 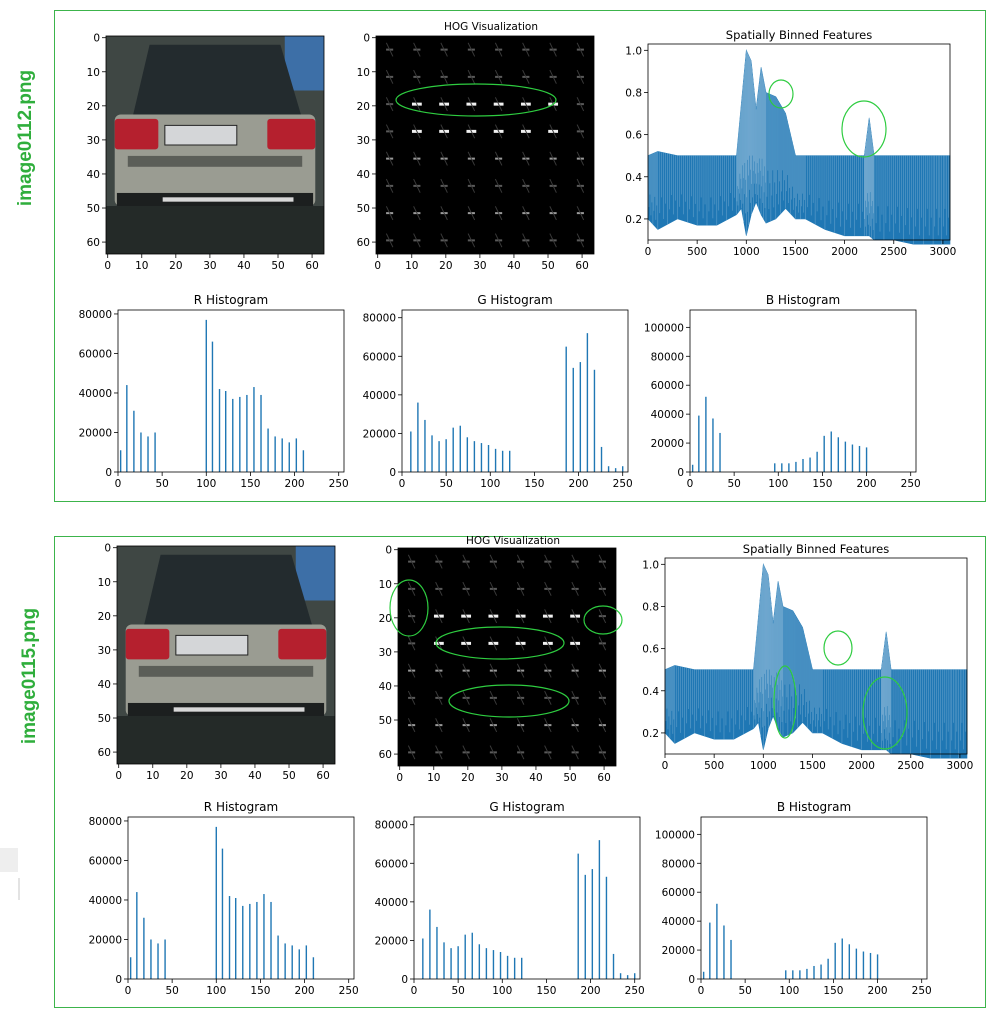 What do you see at coordinates (479, 266) in the screenshot?
I see `panel1-hog-axis-xtick-label: 30` at bounding box center [479, 266].